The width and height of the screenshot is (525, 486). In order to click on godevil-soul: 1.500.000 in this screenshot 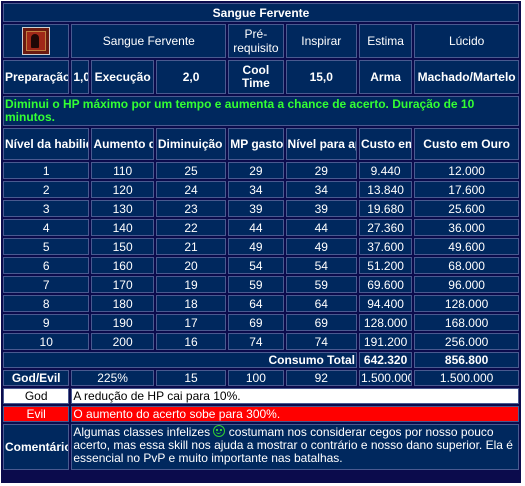, I will do `click(385, 378)`.